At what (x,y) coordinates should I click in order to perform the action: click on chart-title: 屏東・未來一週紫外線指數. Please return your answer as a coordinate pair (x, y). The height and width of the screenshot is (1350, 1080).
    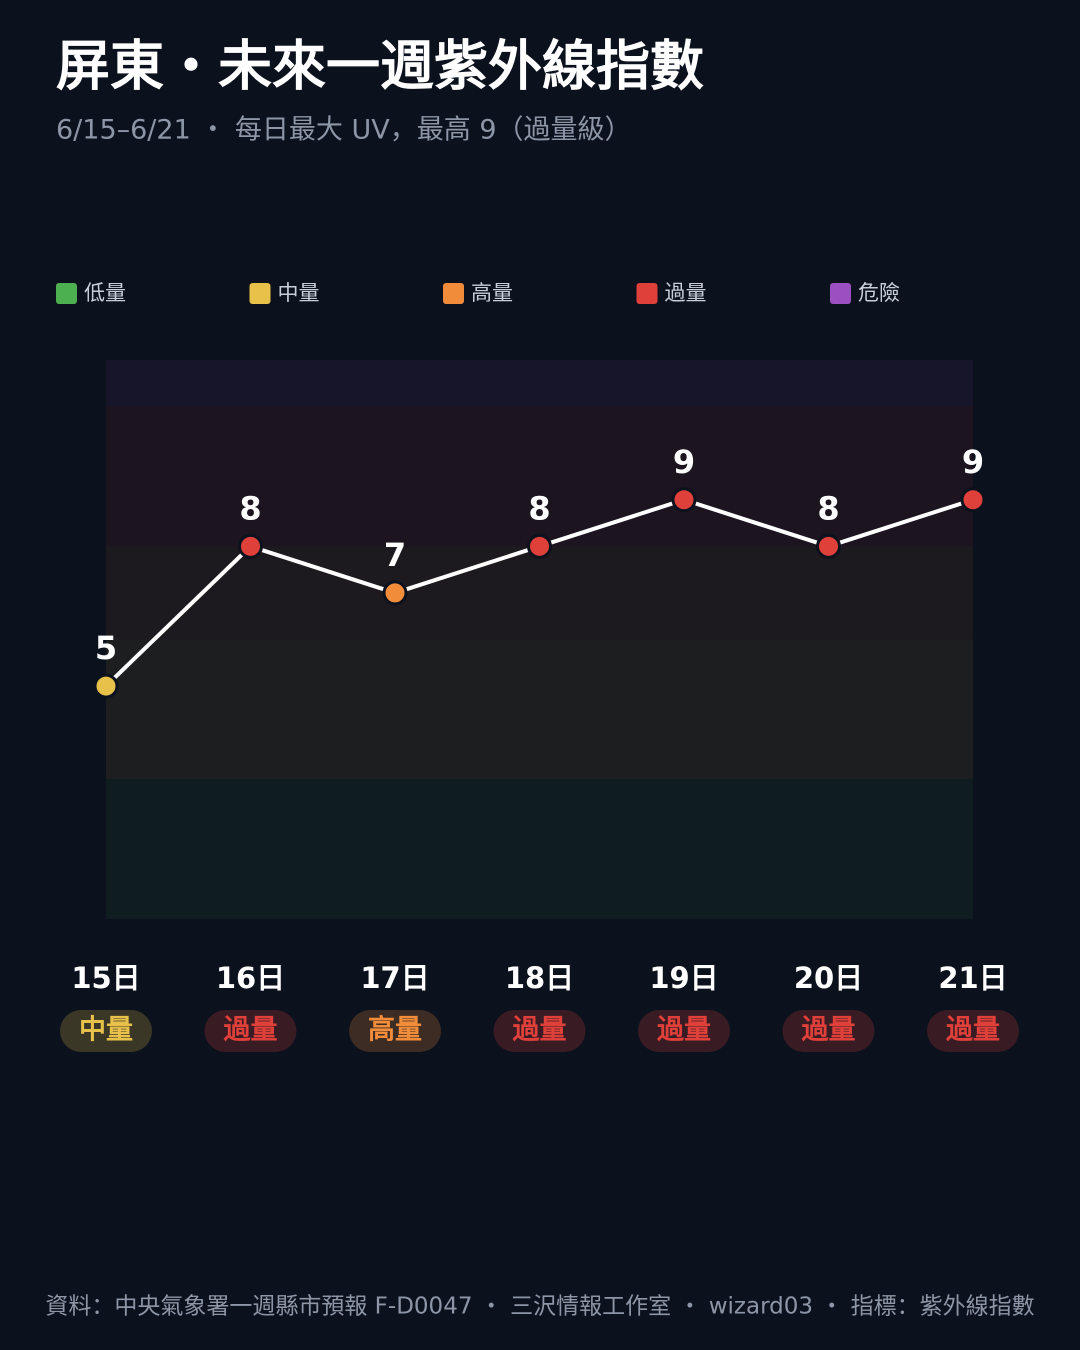
    Looking at the image, I should click on (380, 66).